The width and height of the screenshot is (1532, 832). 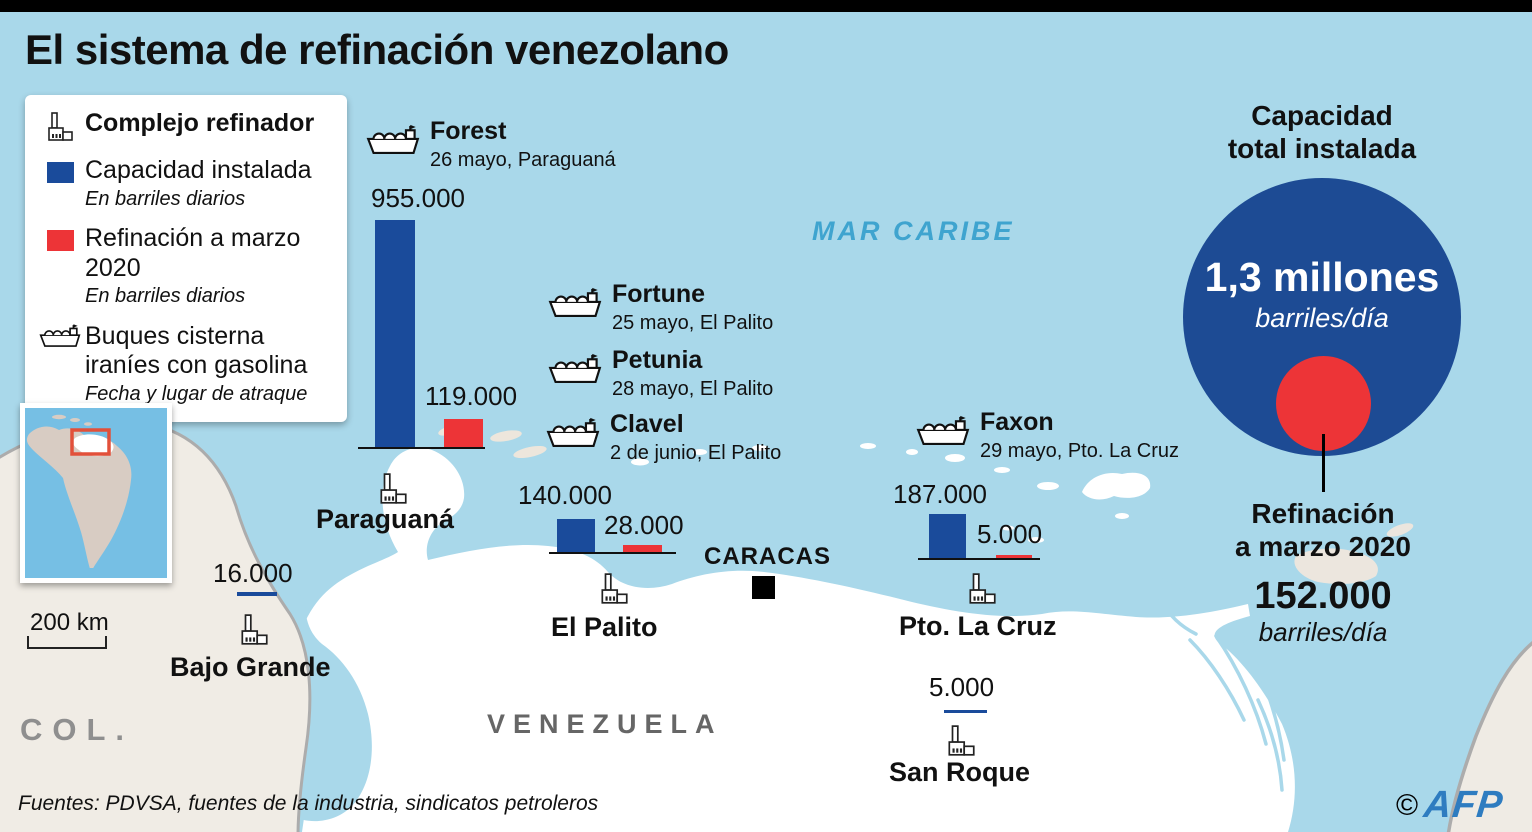 I want to click on ship-name: Clavel, so click(x=647, y=424).